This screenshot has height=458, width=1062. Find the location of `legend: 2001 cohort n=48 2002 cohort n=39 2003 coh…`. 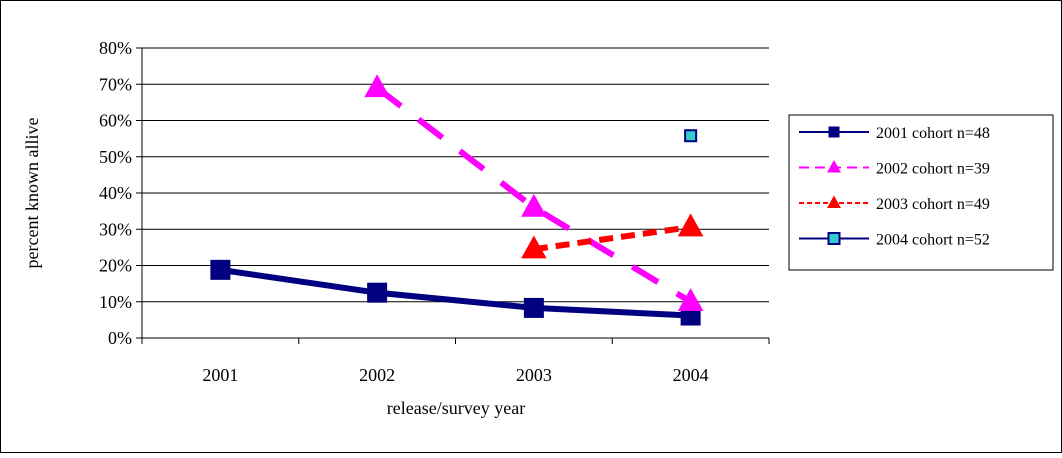

legend: 2001 cohort n=48 2002 cohort n=39 2003 coh… is located at coordinates (921, 192).